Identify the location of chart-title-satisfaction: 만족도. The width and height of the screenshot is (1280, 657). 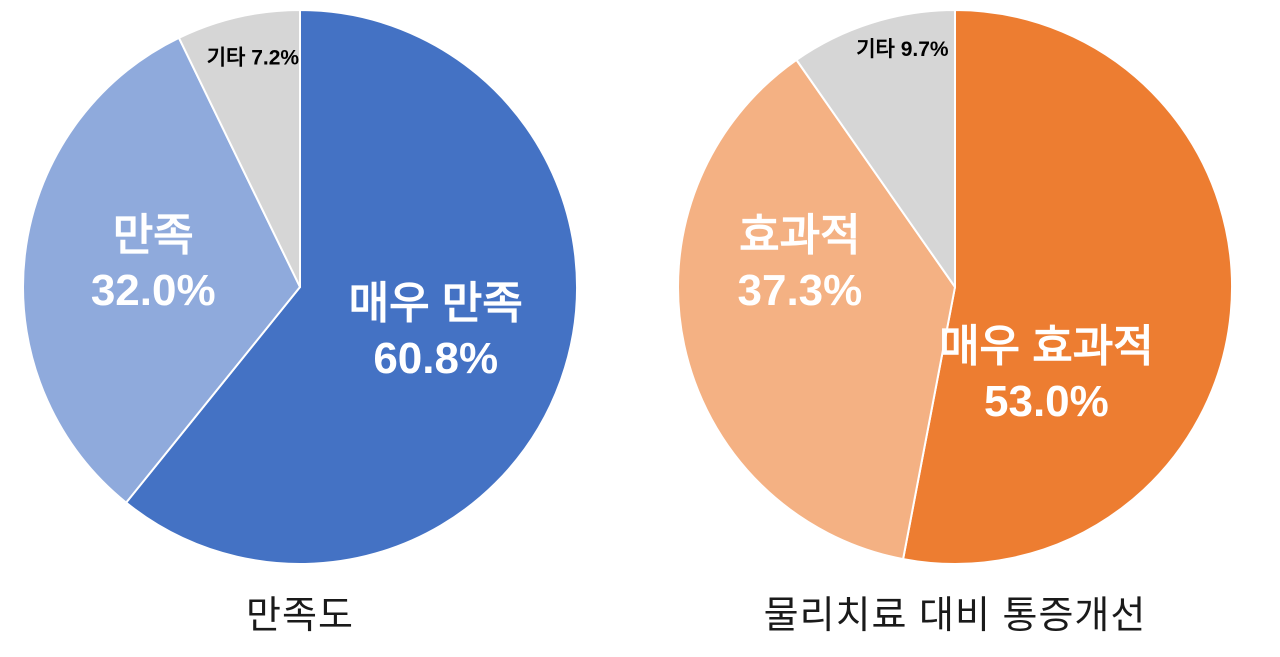
(300, 616).